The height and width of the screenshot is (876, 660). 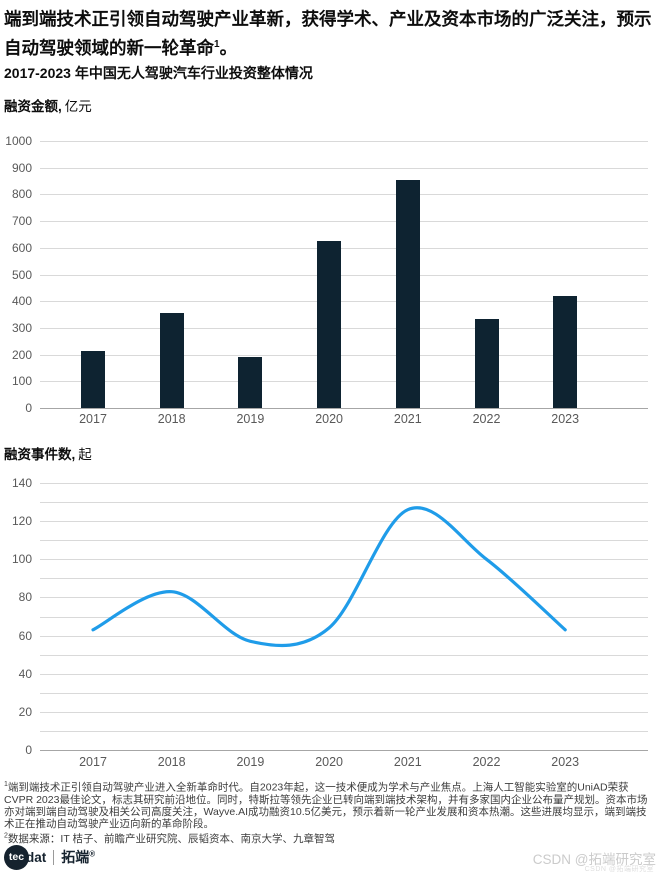 I want to click on footnote-2-marker: 2, so click(x=6, y=836).